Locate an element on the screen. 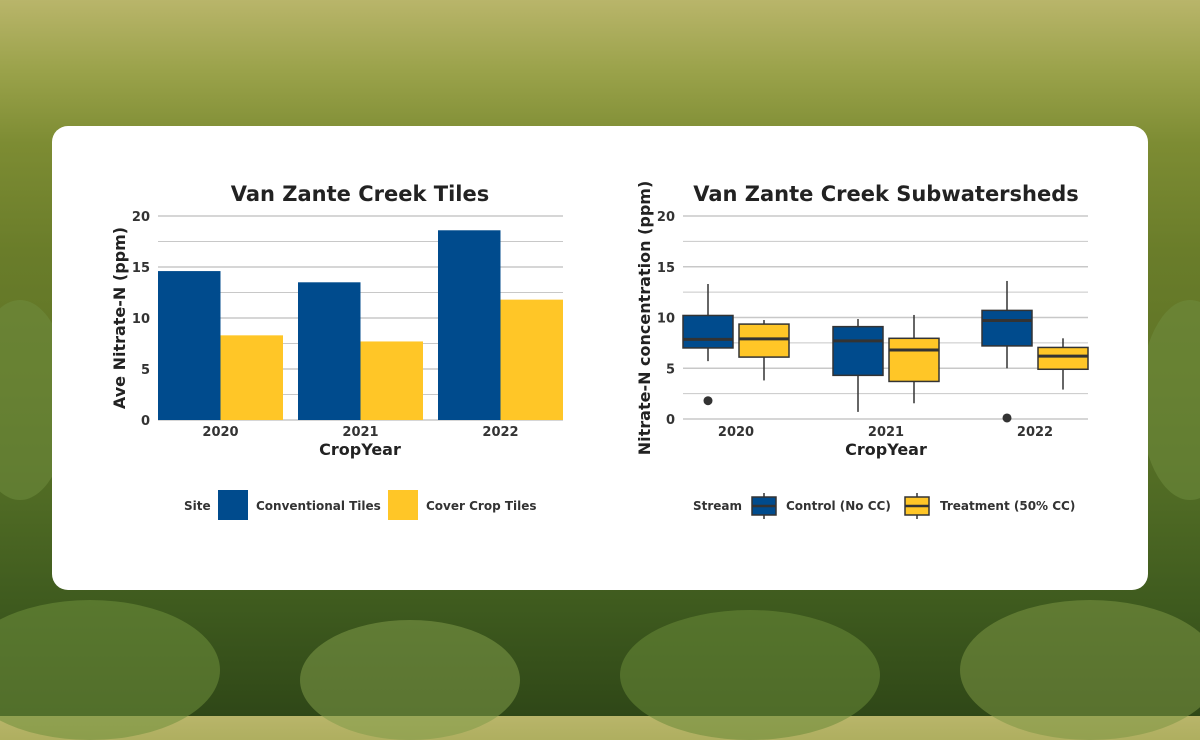 This screenshot has height=740, width=1200. box-2020-treatment is located at coordinates (764, 340).